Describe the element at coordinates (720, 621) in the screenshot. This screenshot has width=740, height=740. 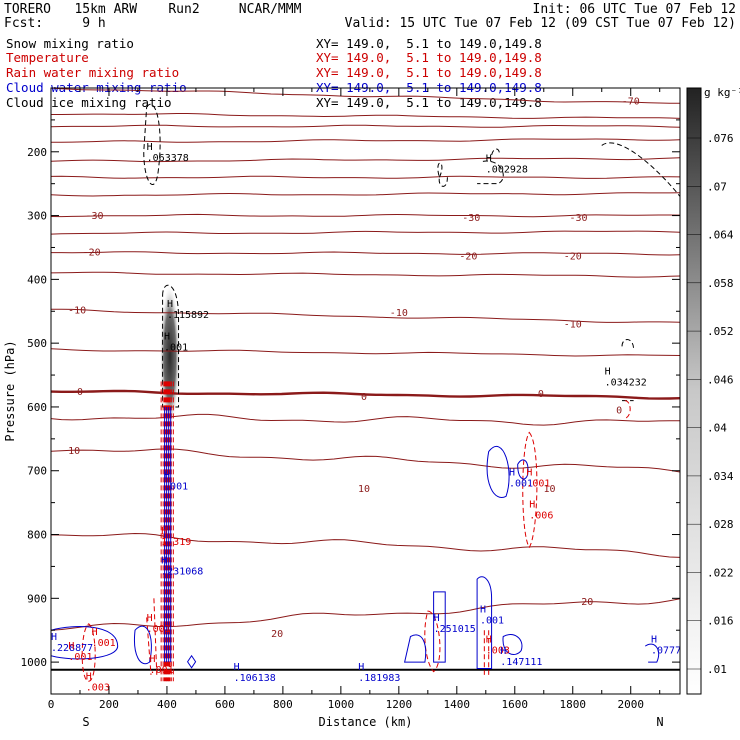
I see `colorbar-tick-label: .016` at that location.